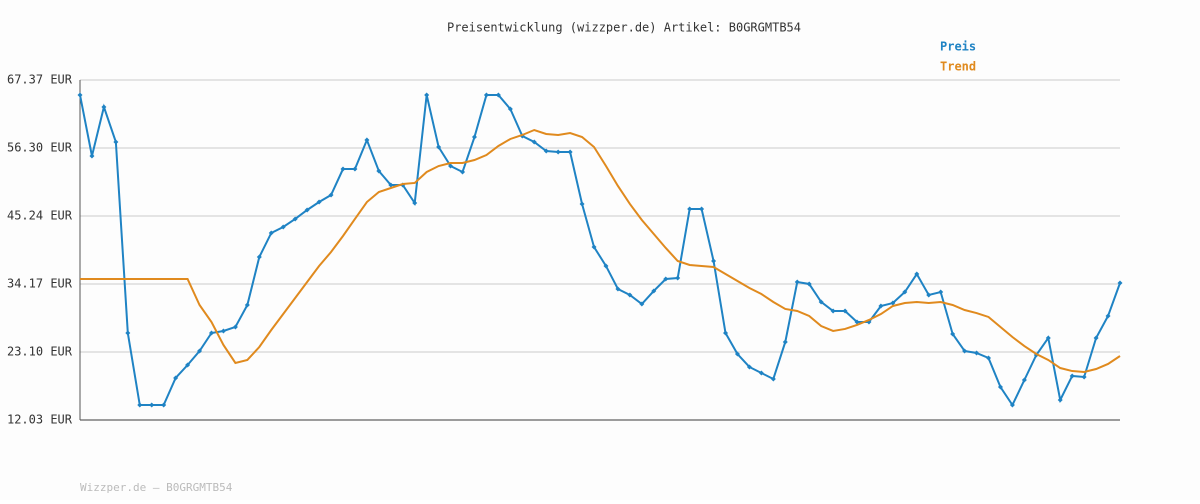 This screenshot has height=504, width=1200. What do you see at coordinates (40, 80) in the screenshot?
I see `y-tick-label: 67.37 EUR` at bounding box center [40, 80].